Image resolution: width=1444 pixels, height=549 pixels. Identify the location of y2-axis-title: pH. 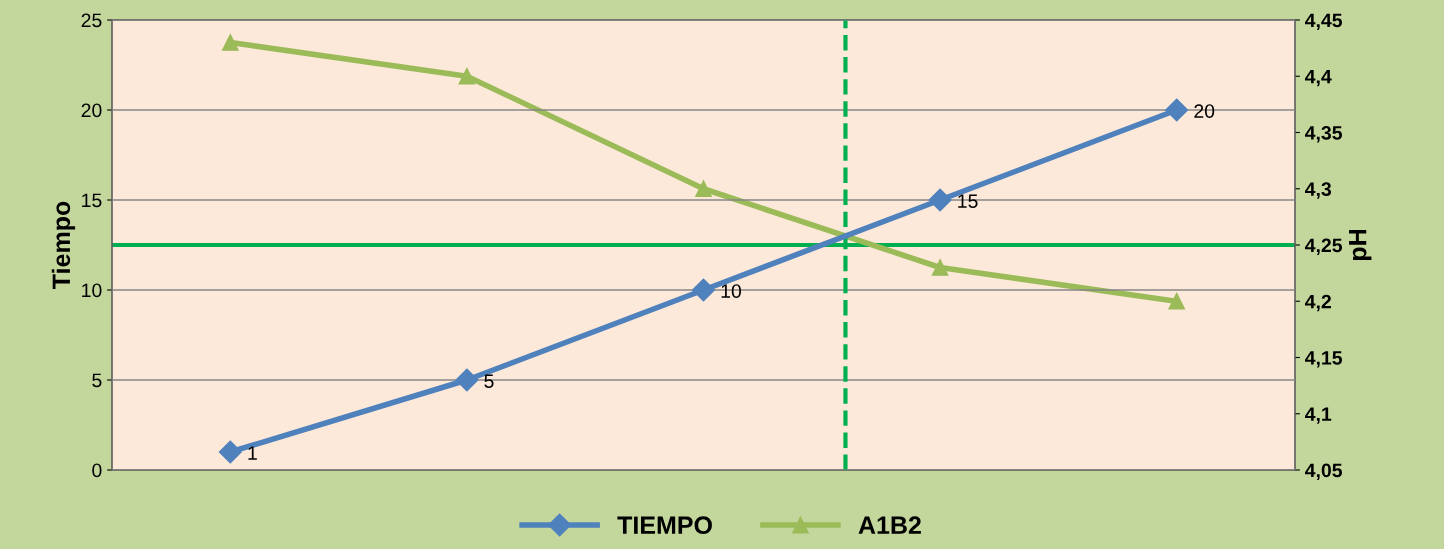
(1360, 245).